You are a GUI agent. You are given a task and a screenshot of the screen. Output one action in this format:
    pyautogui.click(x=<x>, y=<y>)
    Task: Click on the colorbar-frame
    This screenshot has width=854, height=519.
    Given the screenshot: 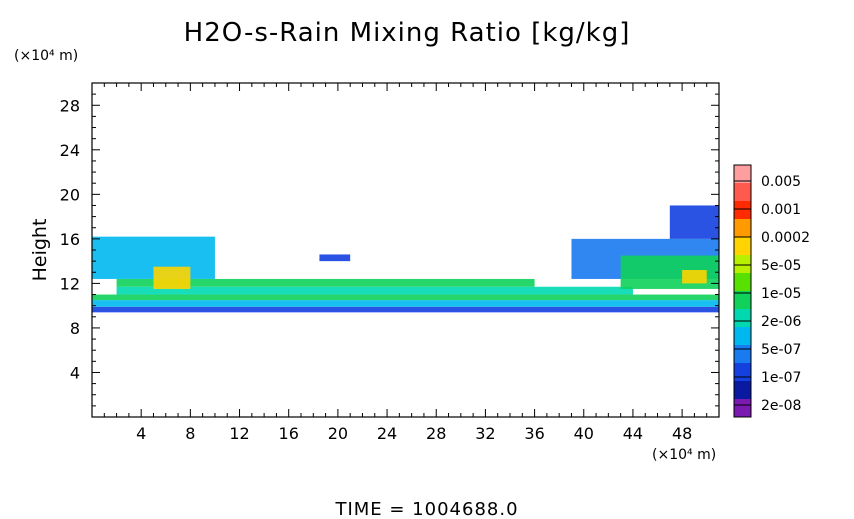 What is the action you would take?
    pyautogui.click(x=742, y=291)
    